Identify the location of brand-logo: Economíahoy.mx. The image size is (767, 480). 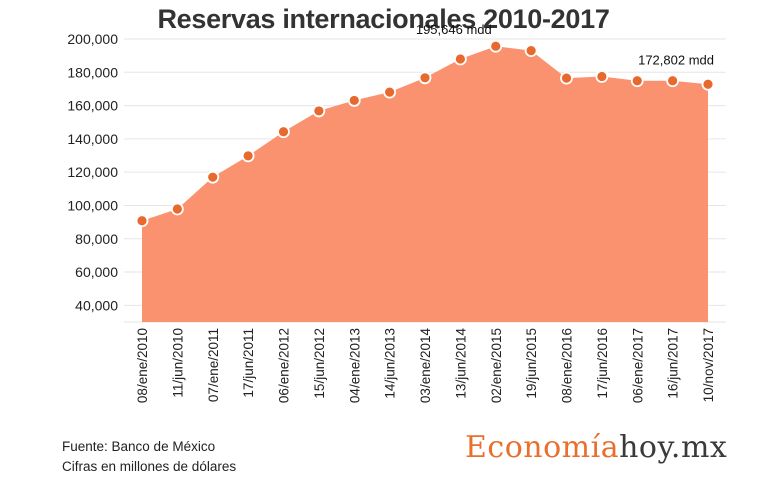
(596, 447).